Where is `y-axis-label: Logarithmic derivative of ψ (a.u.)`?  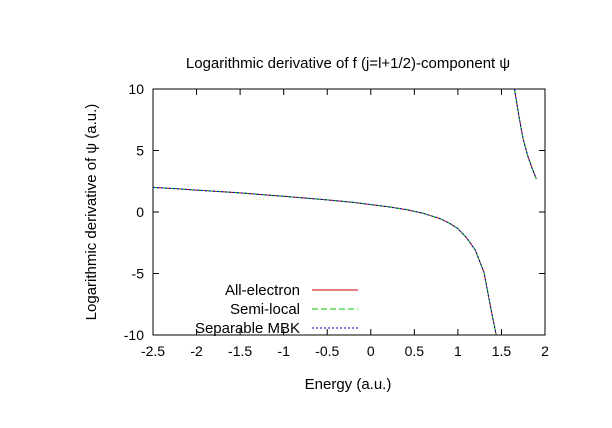
y-axis-label: Logarithmic derivative of ψ (a.u.) is located at coordinates (91, 212).